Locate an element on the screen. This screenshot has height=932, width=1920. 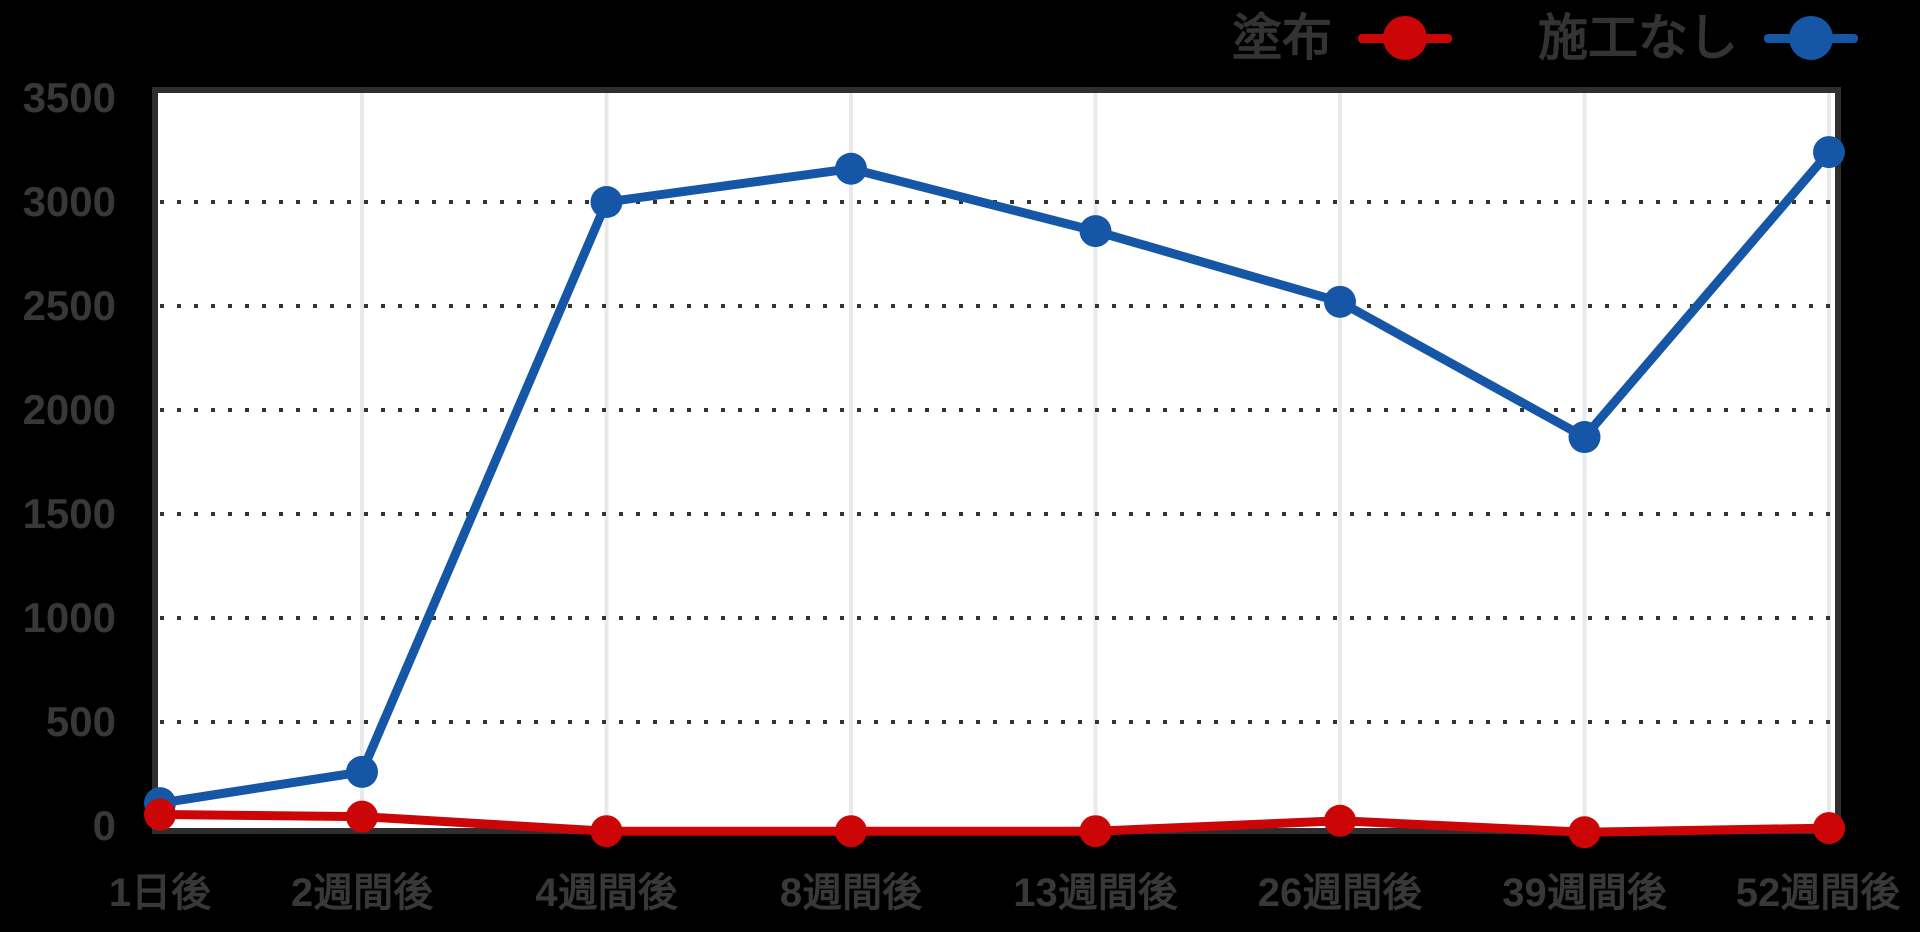
legend-label: 塗布 is located at coordinates (1282, 38).